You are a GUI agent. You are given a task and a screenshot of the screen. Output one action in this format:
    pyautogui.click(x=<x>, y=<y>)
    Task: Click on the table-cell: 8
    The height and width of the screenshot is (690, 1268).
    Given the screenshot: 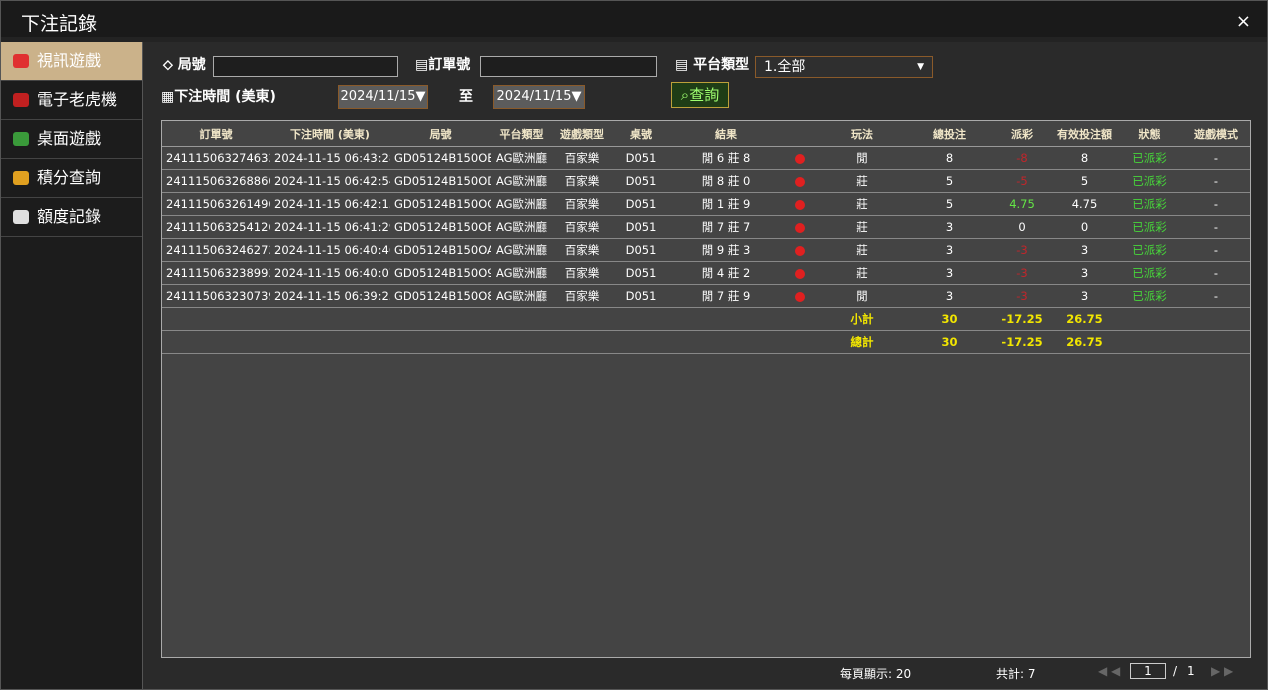 What is the action you would take?
    pyautogui.click(x=1084, y=158)
    